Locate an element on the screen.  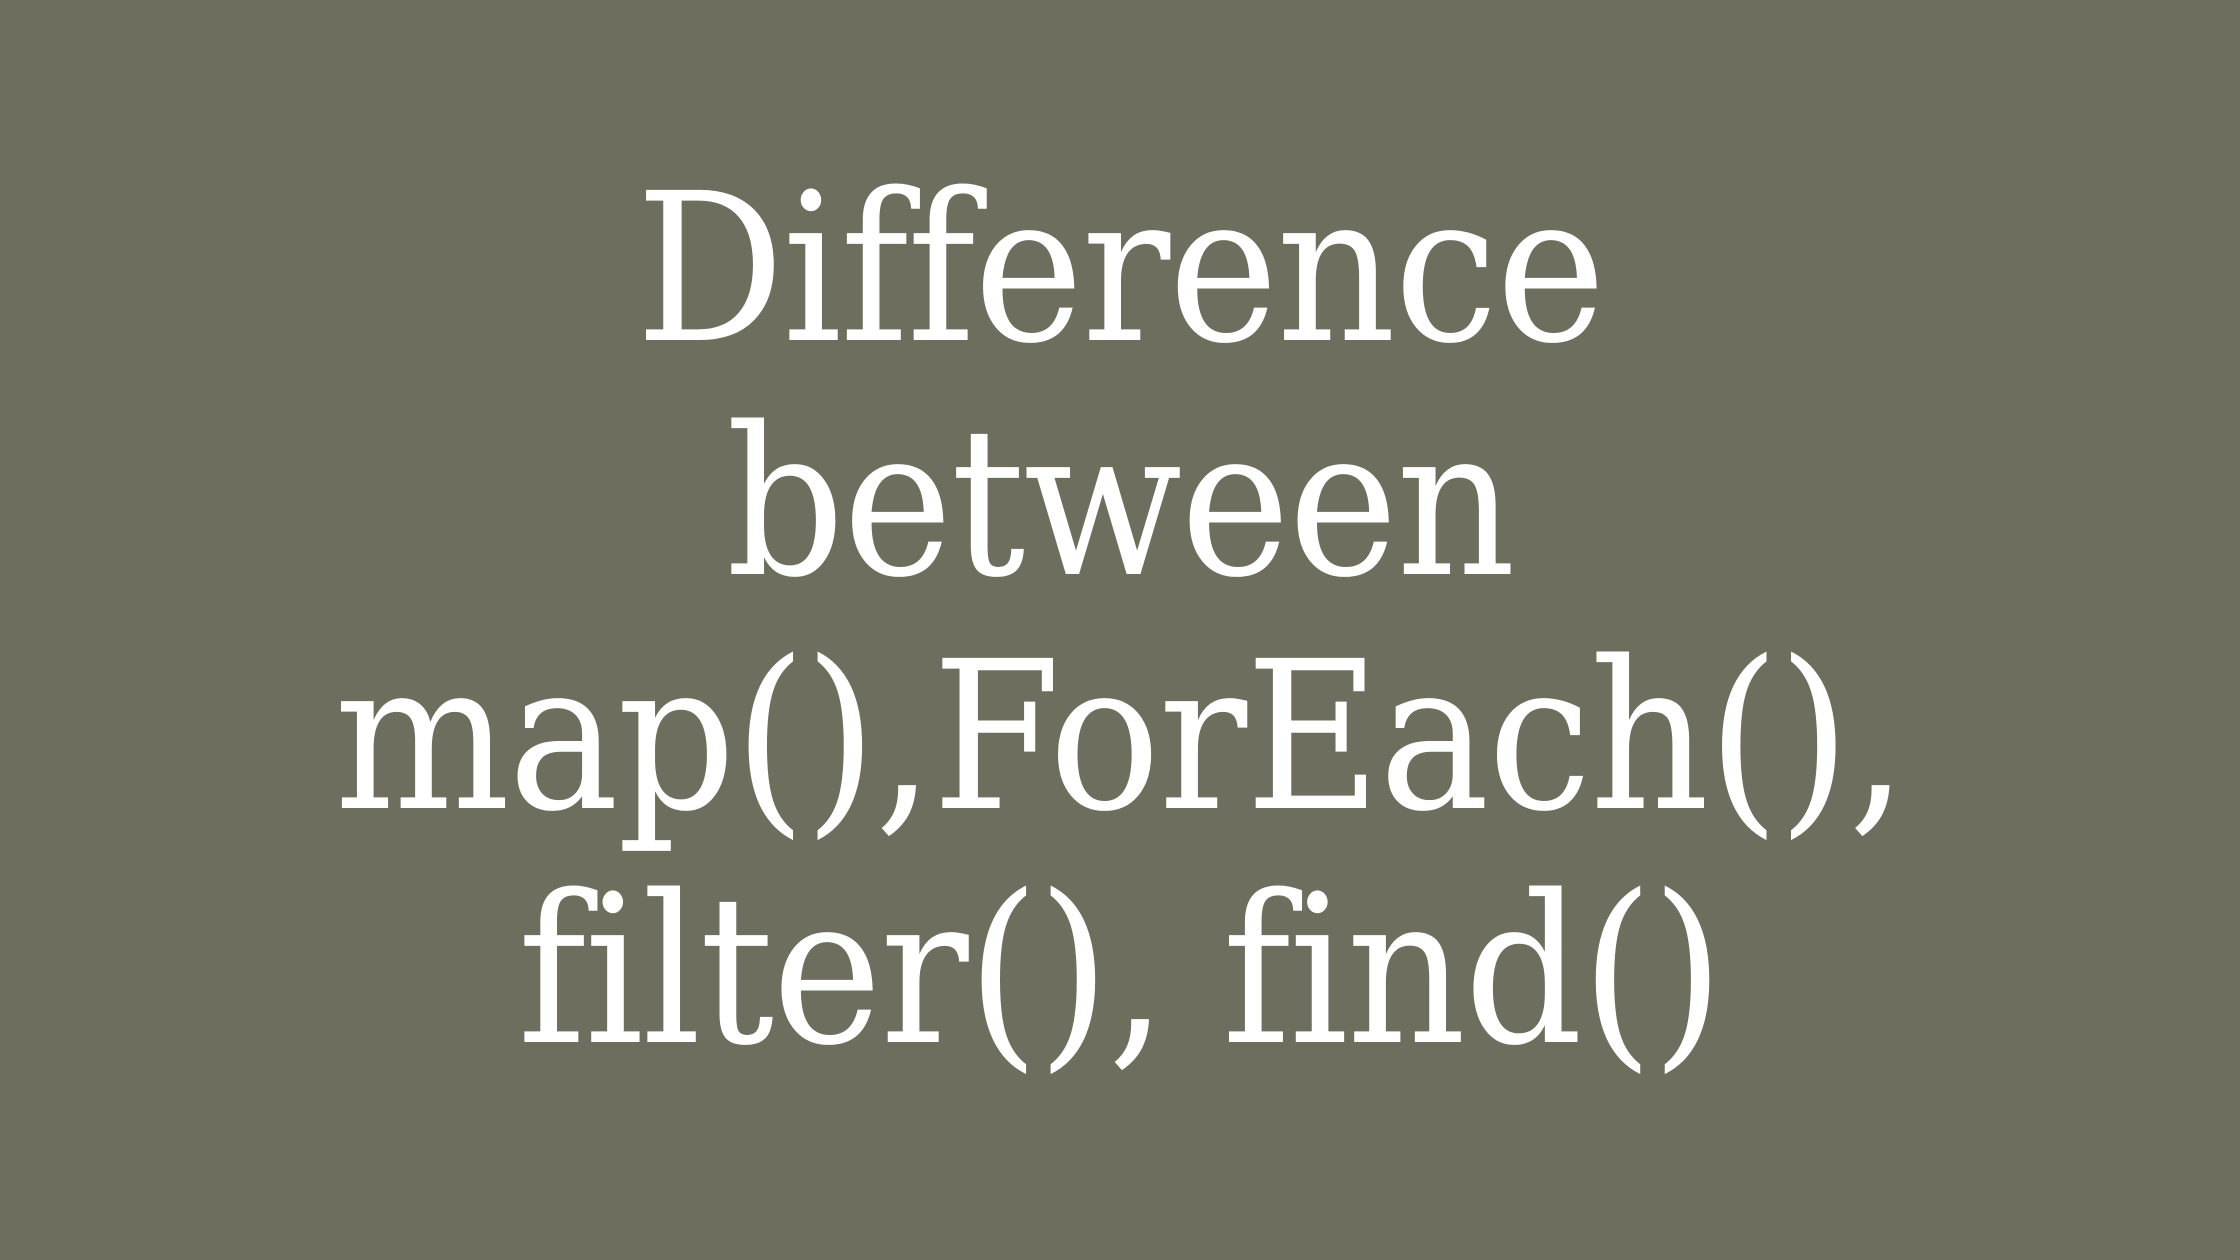
title-line-1: Difference is located at coordinates (1120, 269).